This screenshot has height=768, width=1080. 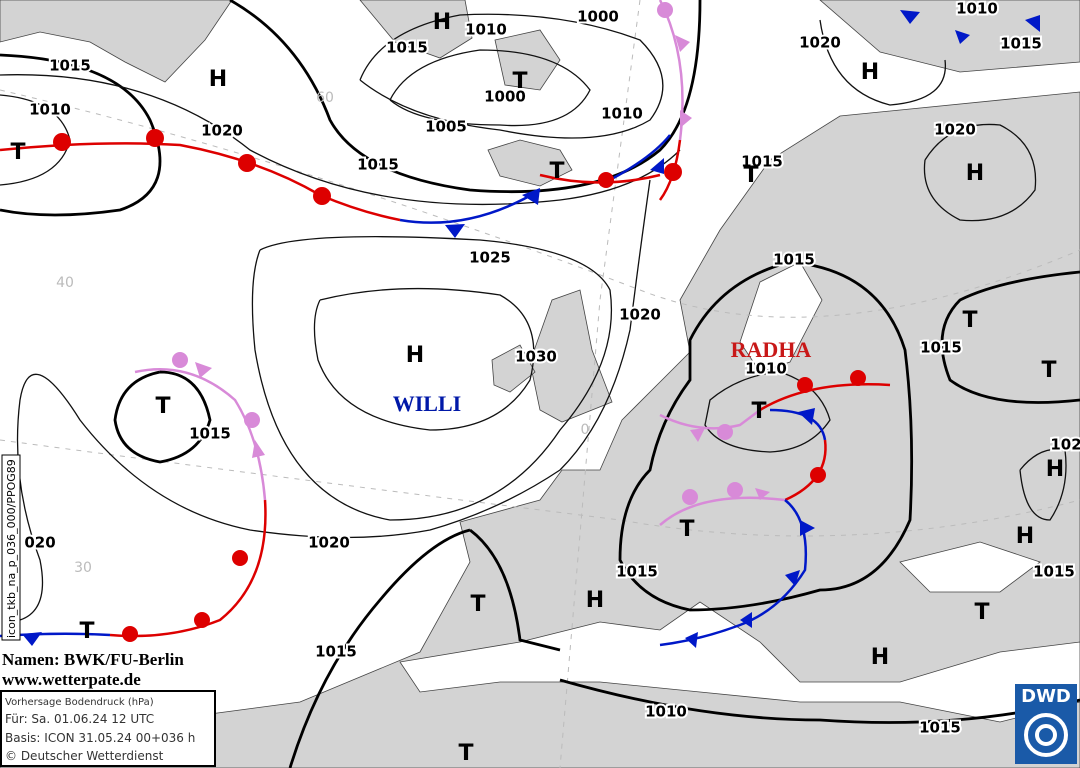 What do you see at coordinates (1065, 445) in the screenshot?
I see `isobar-label: 102` at bounding box center [1065, 445].